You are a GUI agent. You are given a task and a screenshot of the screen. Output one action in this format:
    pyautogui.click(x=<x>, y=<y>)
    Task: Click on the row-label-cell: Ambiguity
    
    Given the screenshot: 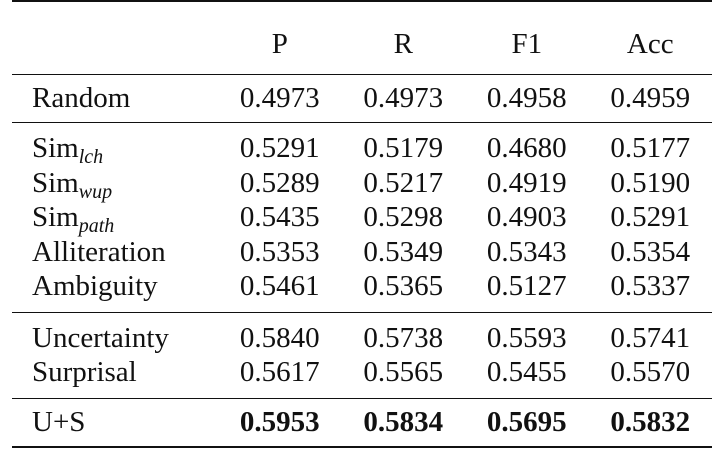 What is the action you would take?
    pyautogui.click(x=115, y=290)
    